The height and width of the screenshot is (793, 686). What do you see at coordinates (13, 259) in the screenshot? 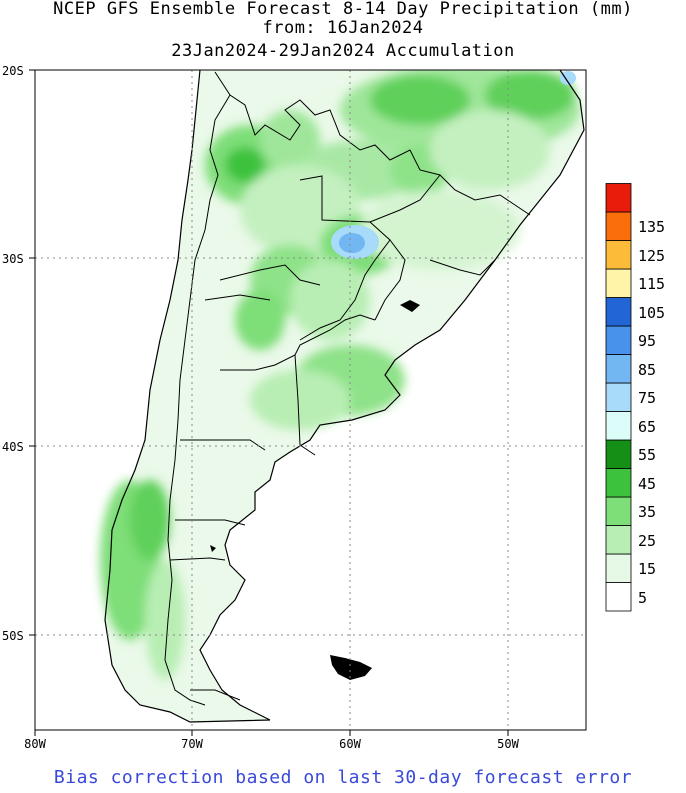
I see `lat-label-30s: 30S` at bounding box center [13, 259].